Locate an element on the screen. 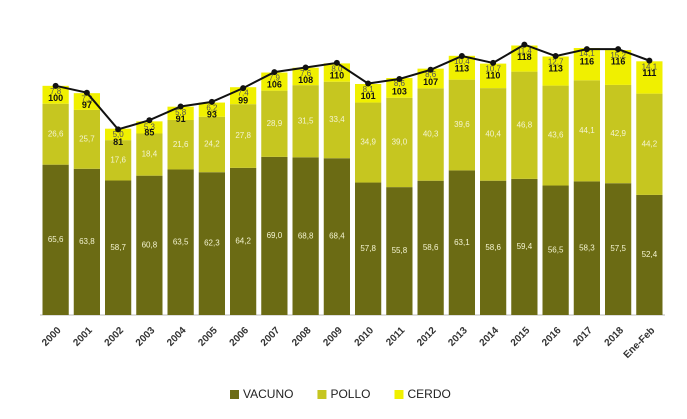 Image resolution: width=687 pixels, height=419 pixels. x-tick-label: 2015 is located at coordinates (521, 337).